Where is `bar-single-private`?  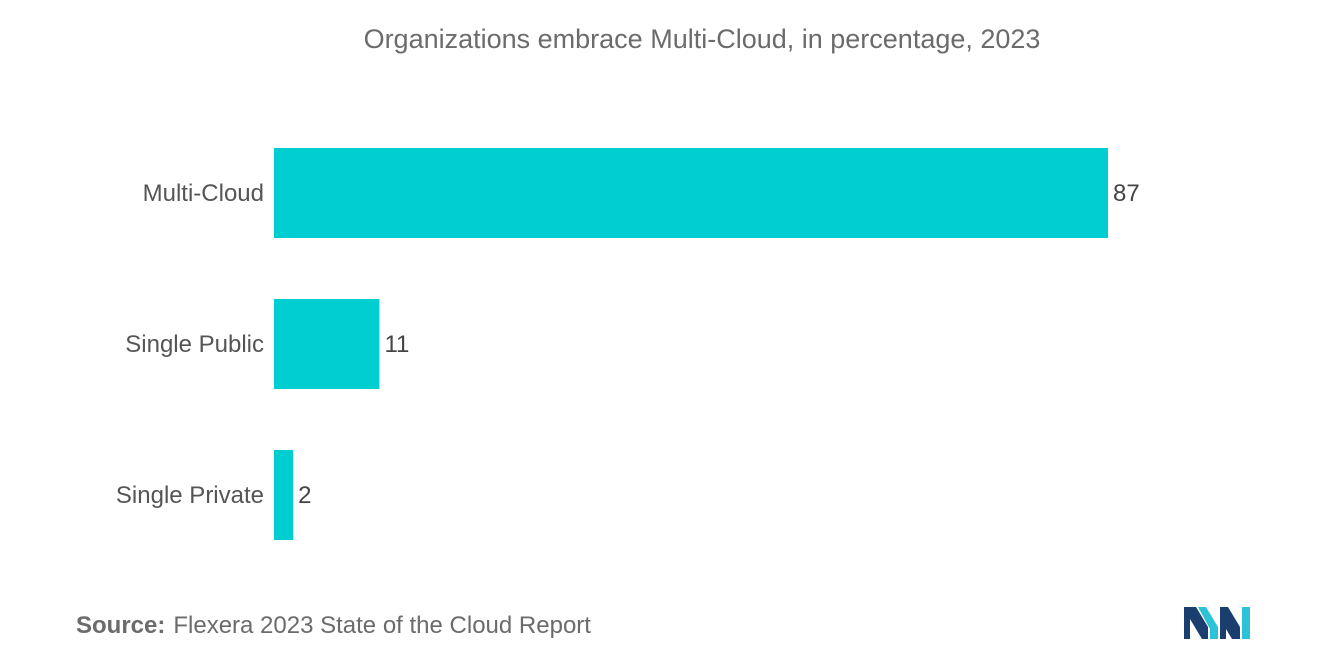 bar-single-private is located at coordinates (284, 495).